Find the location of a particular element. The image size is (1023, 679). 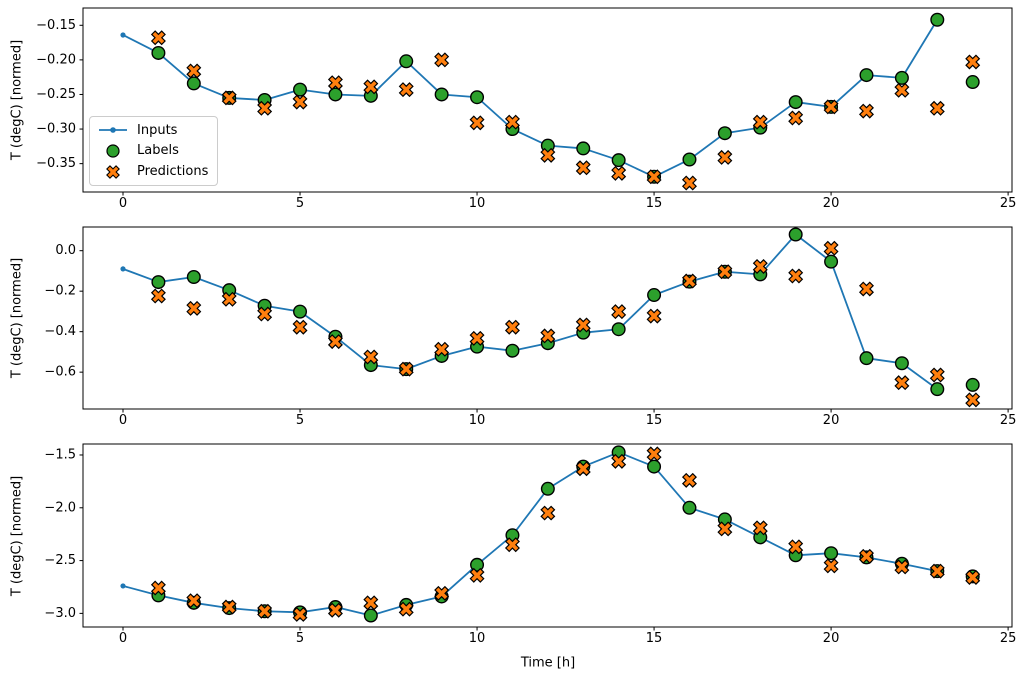

y-tick-label: −0.35 is located at coordinates (56, 163).